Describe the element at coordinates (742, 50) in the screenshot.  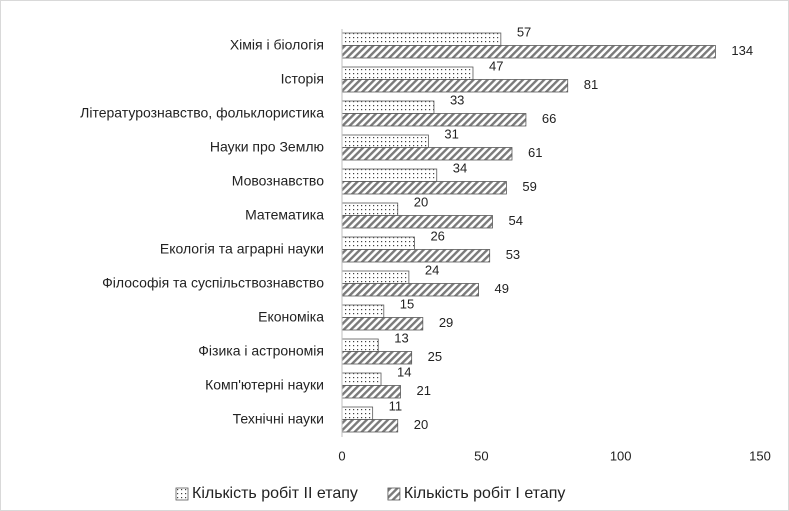
I see `value-label: 134` at that location.